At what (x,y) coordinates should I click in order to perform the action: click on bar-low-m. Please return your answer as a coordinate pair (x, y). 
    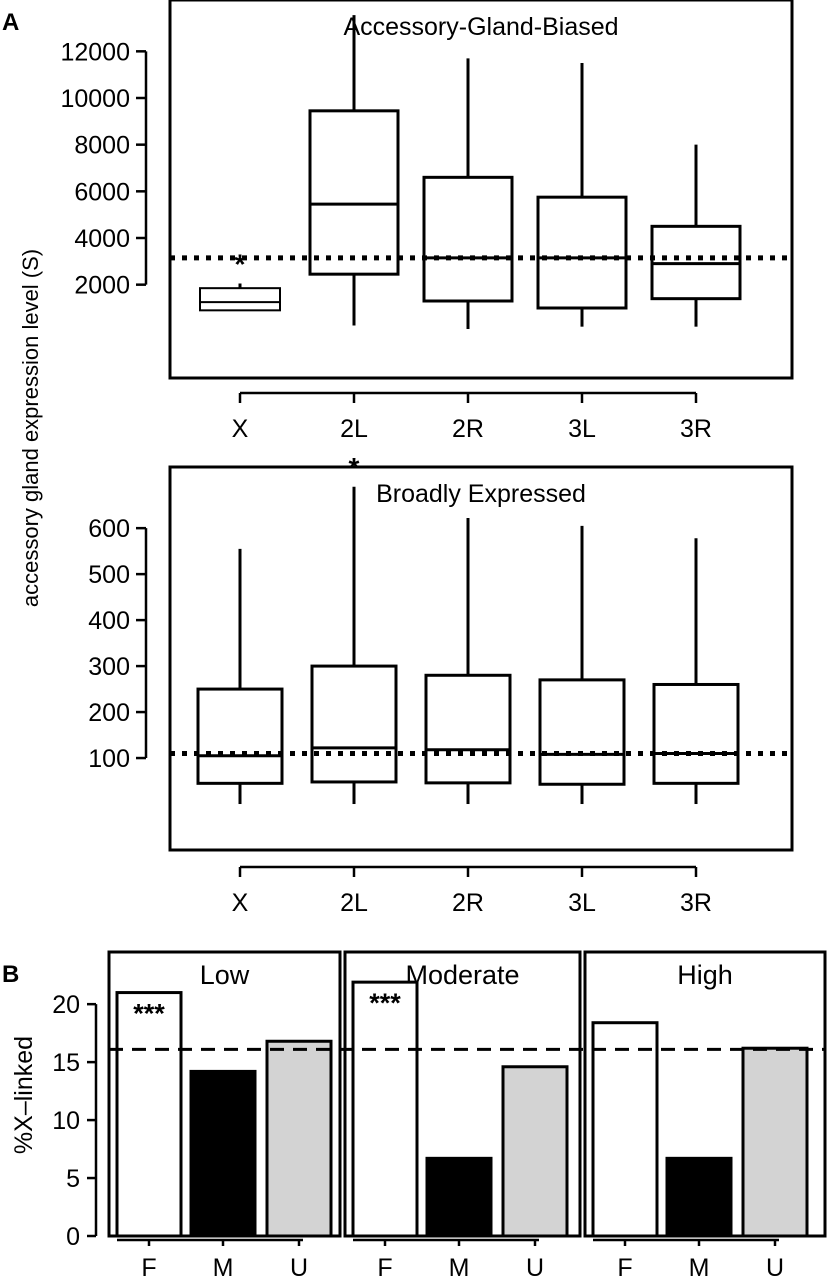
    Looking at the image, I should click on (223, 1153).